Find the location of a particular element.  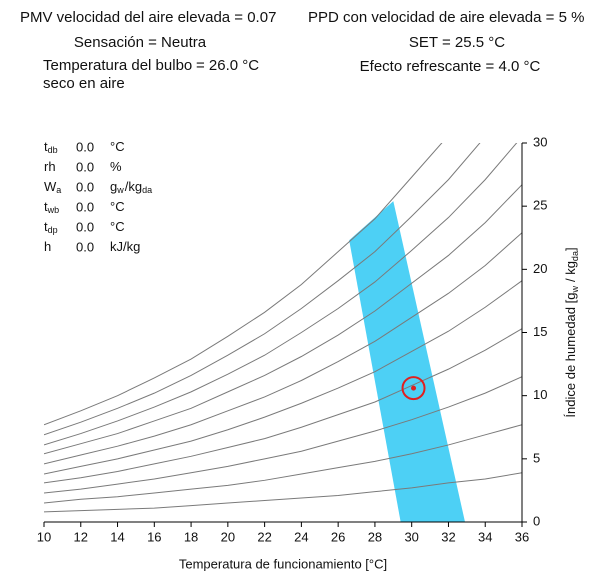

set: SET = 25.5 °C is located at coordinates (457, 42).